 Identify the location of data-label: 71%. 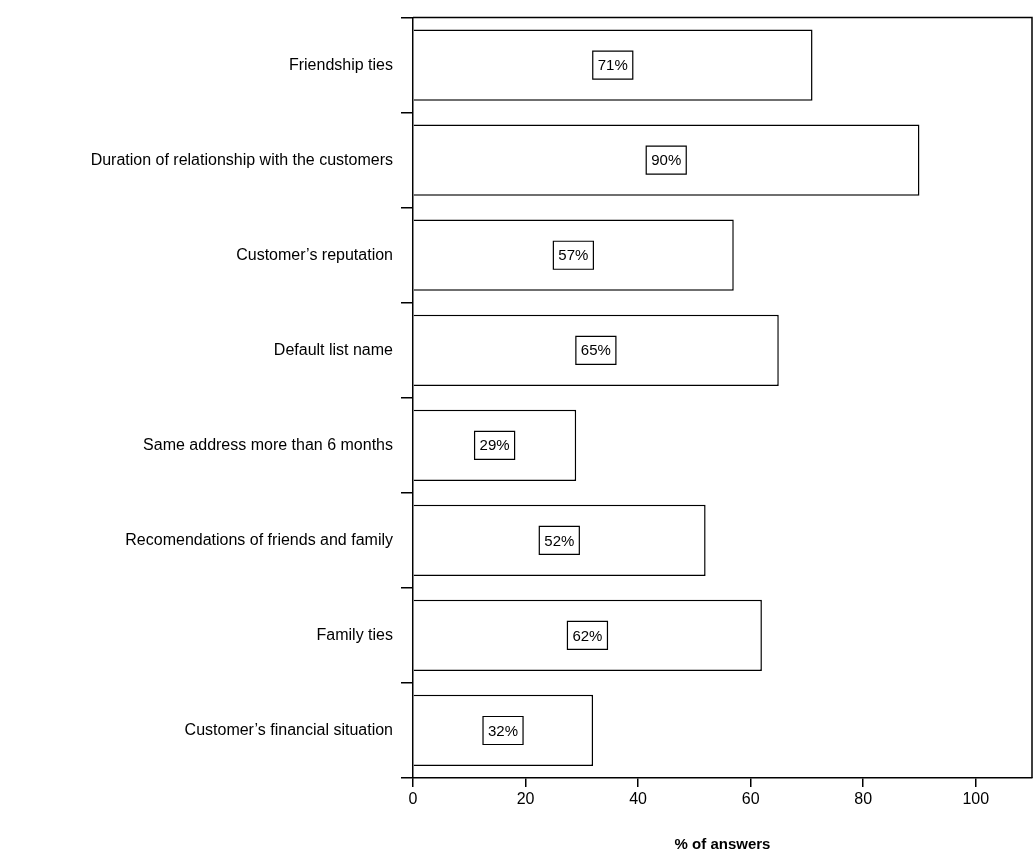
(612, 65).